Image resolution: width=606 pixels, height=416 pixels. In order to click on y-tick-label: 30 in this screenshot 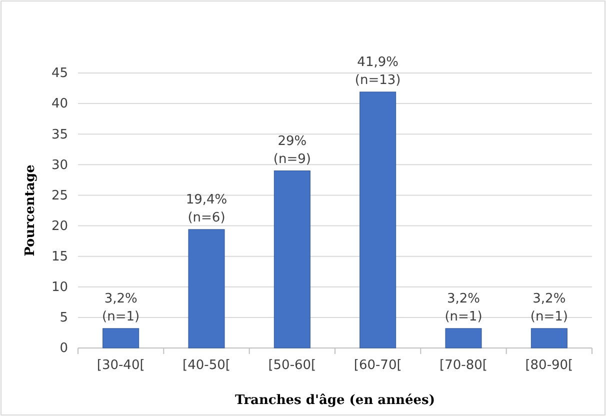, I will do `click(59, 165)`.